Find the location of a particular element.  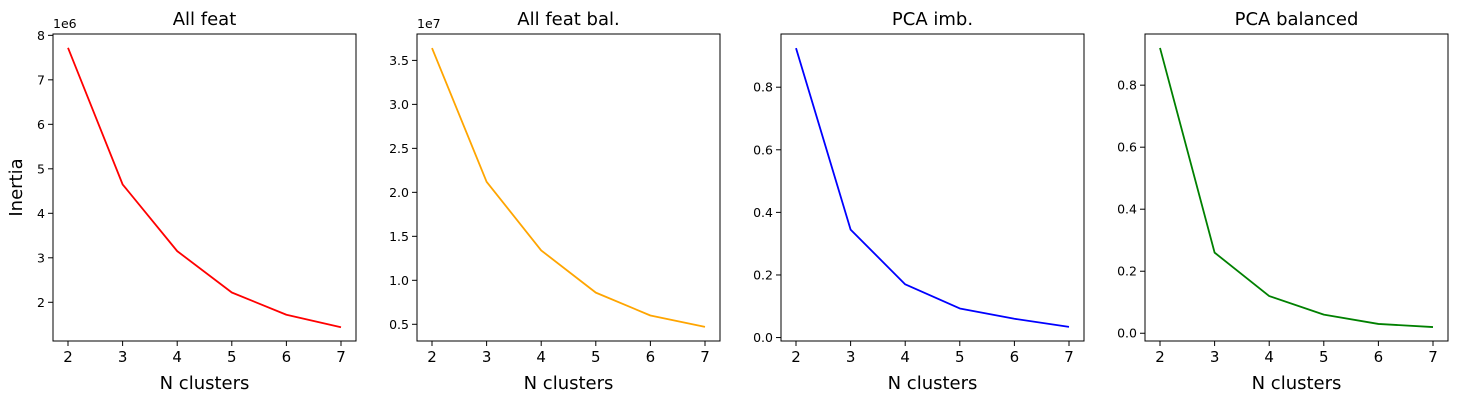

chart-title: PCA imb. is located at coordinates (932, 19).